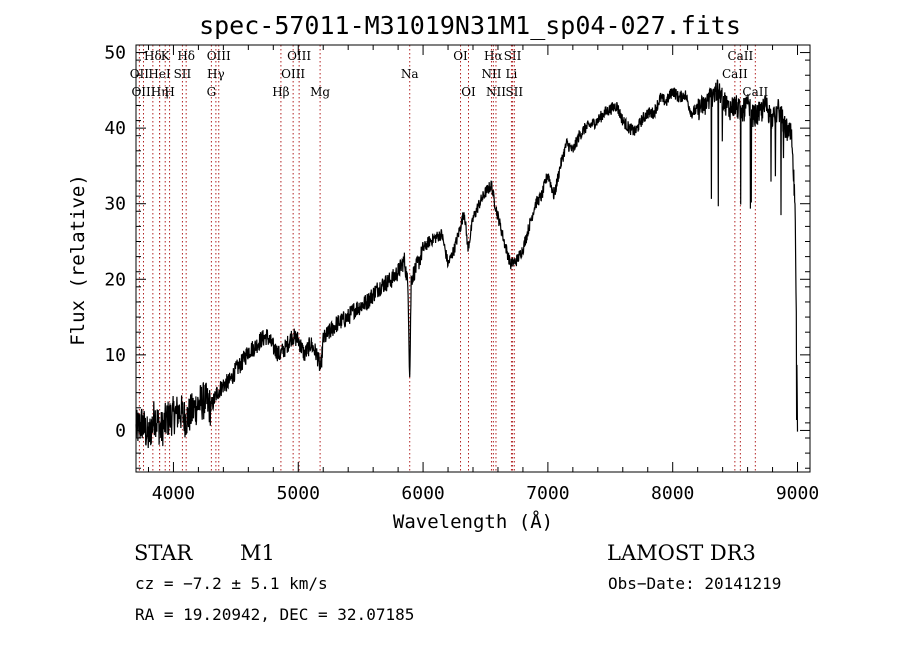  Describe the element at coordinates (169, 92) in the screenshot. I see `spectral-line-label: H` at that location.